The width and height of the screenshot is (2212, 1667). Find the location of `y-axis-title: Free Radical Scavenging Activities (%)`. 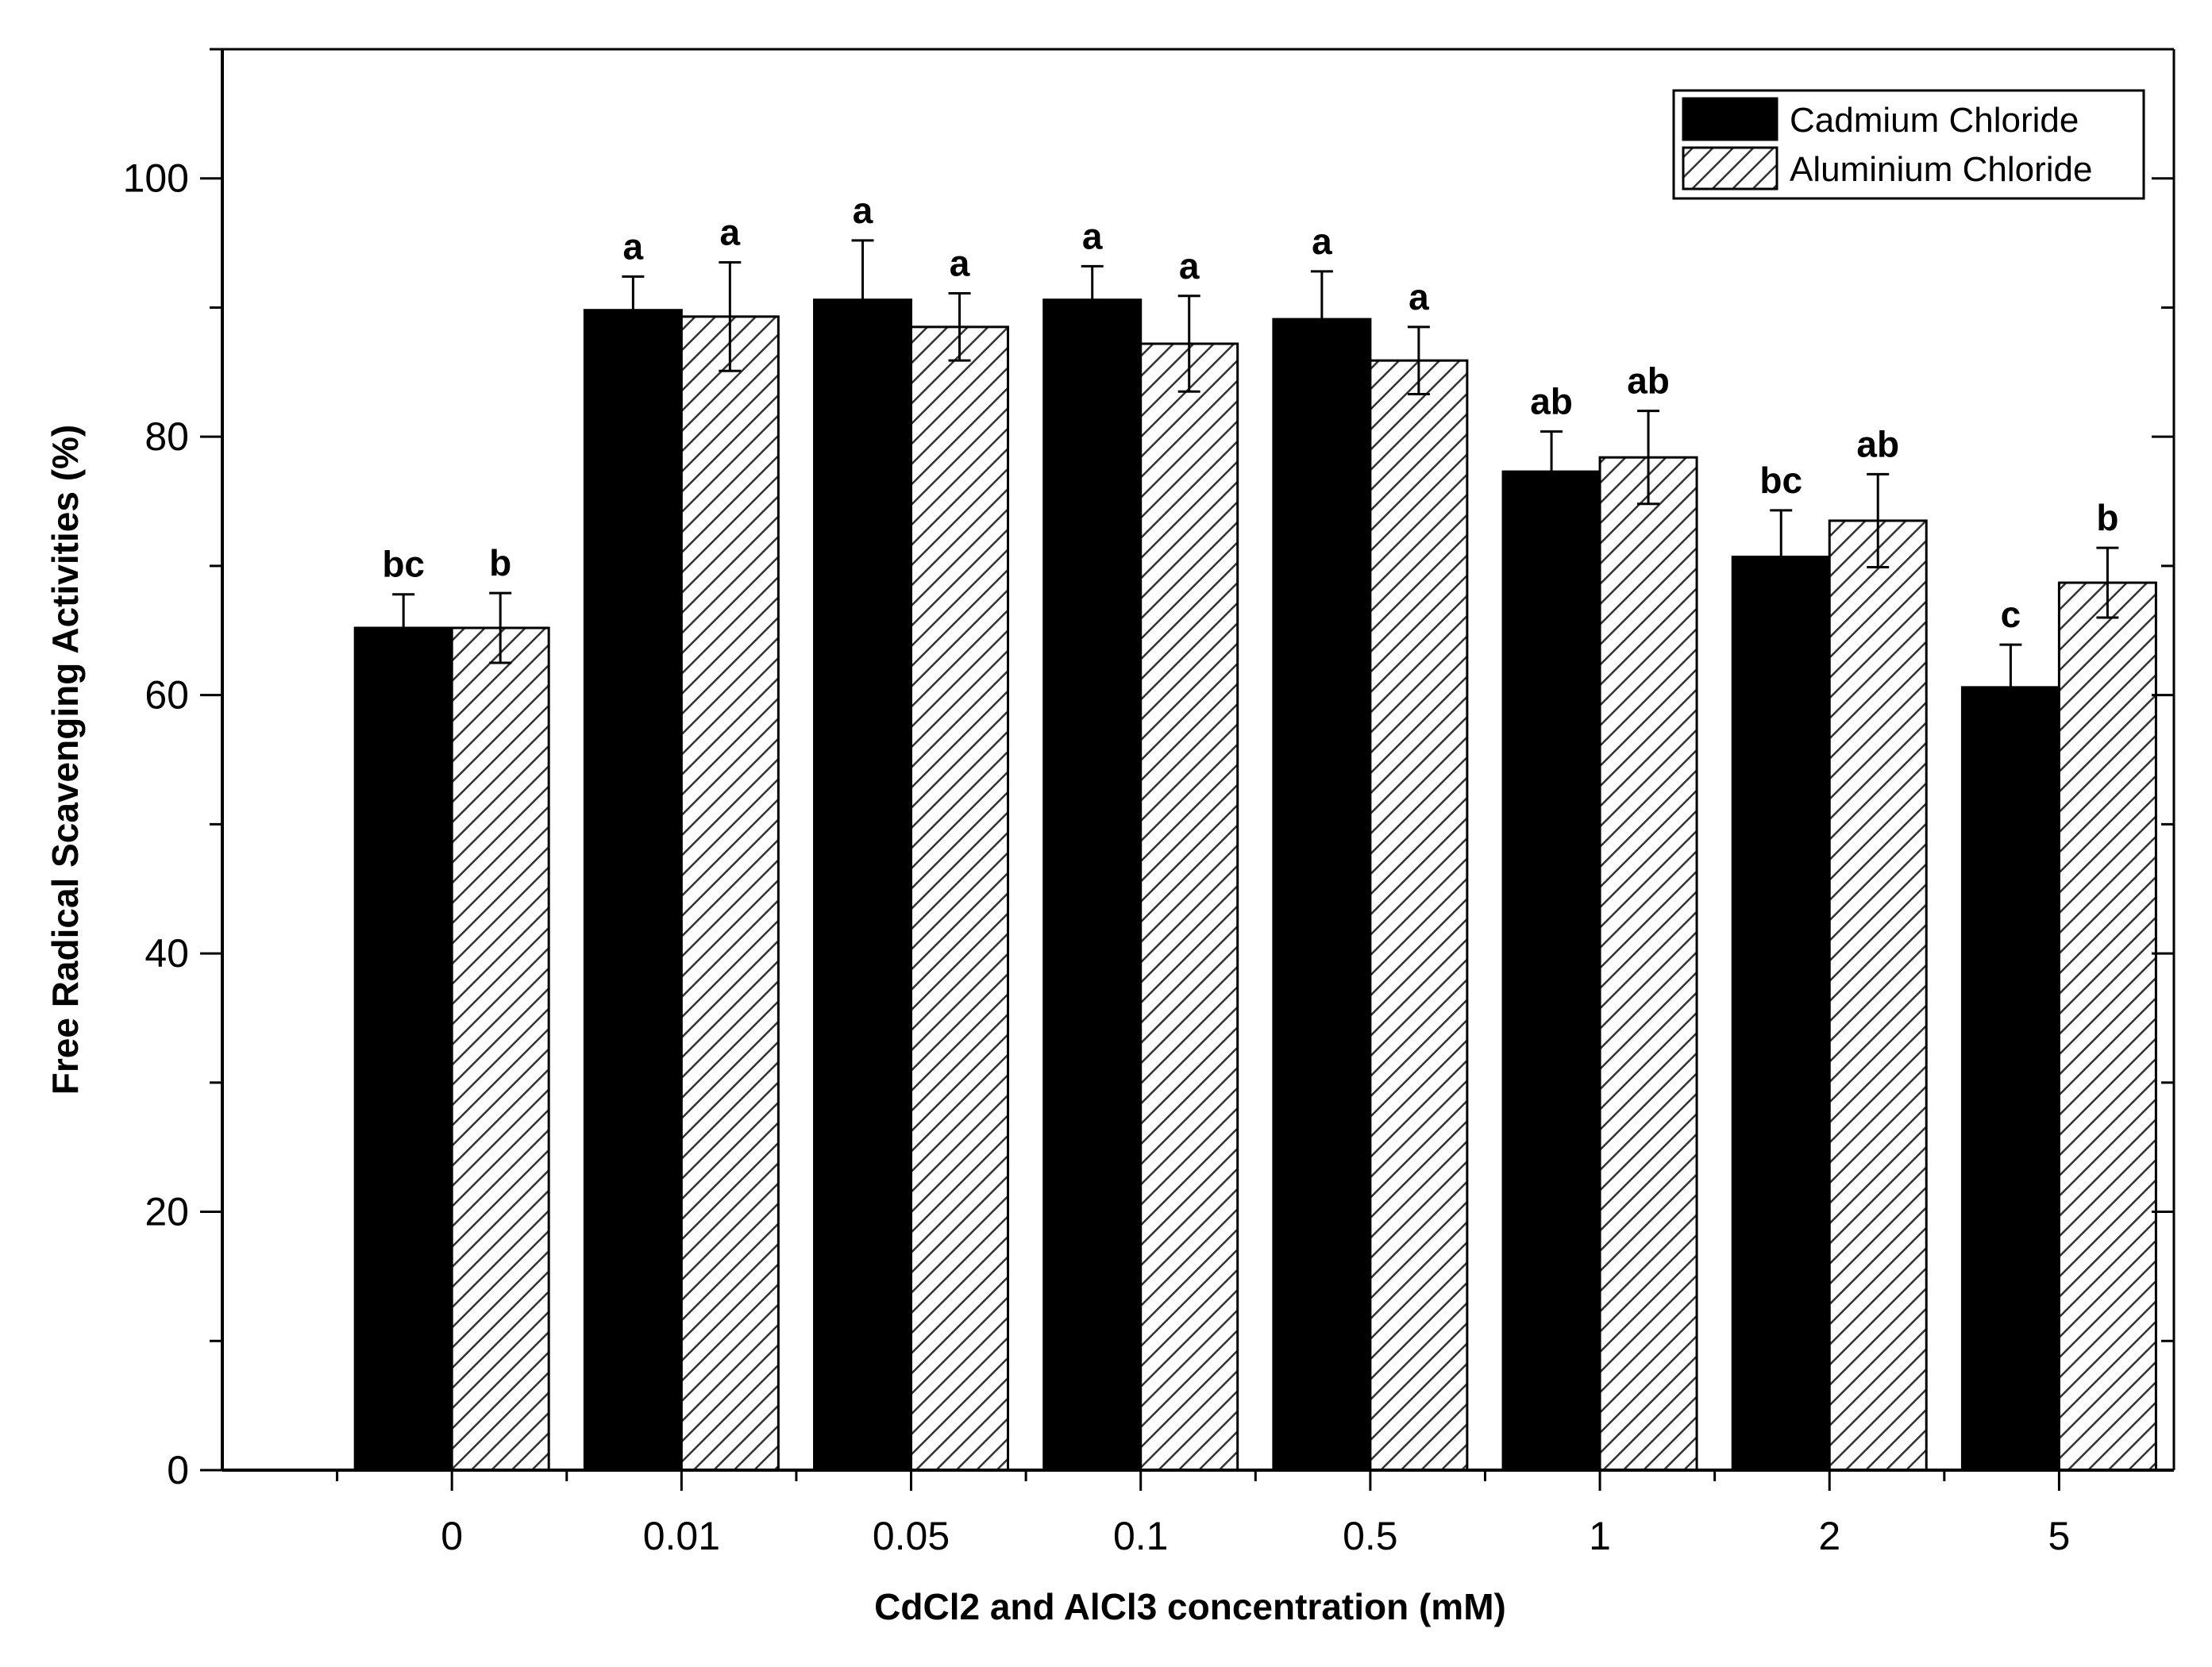

y-axis-title: Free Radical Scavenging Activities (%) is located at coordinates (65, 760).